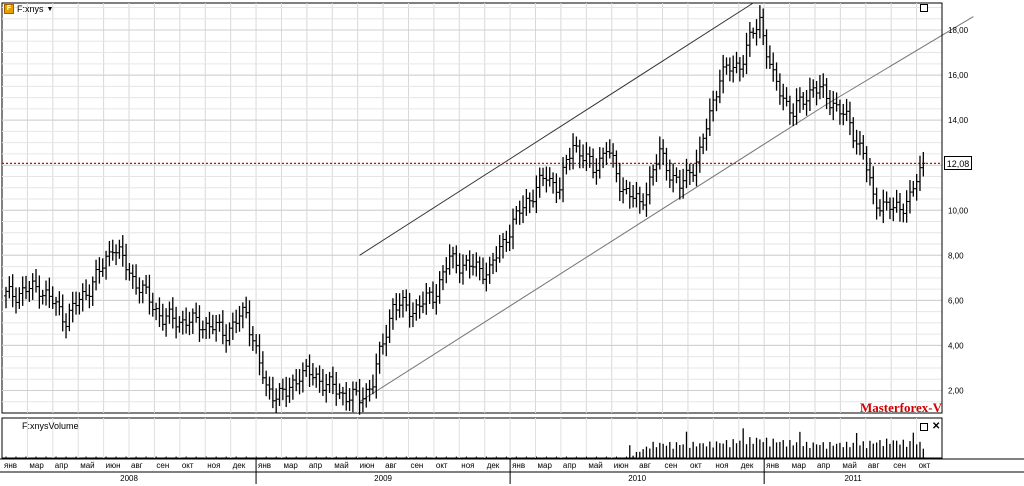 This screenshot has width=1024, height=486. Describe the element at coordinates (956, 300) in the screenshot. I see `y-tick-label: 6,00` at that location.